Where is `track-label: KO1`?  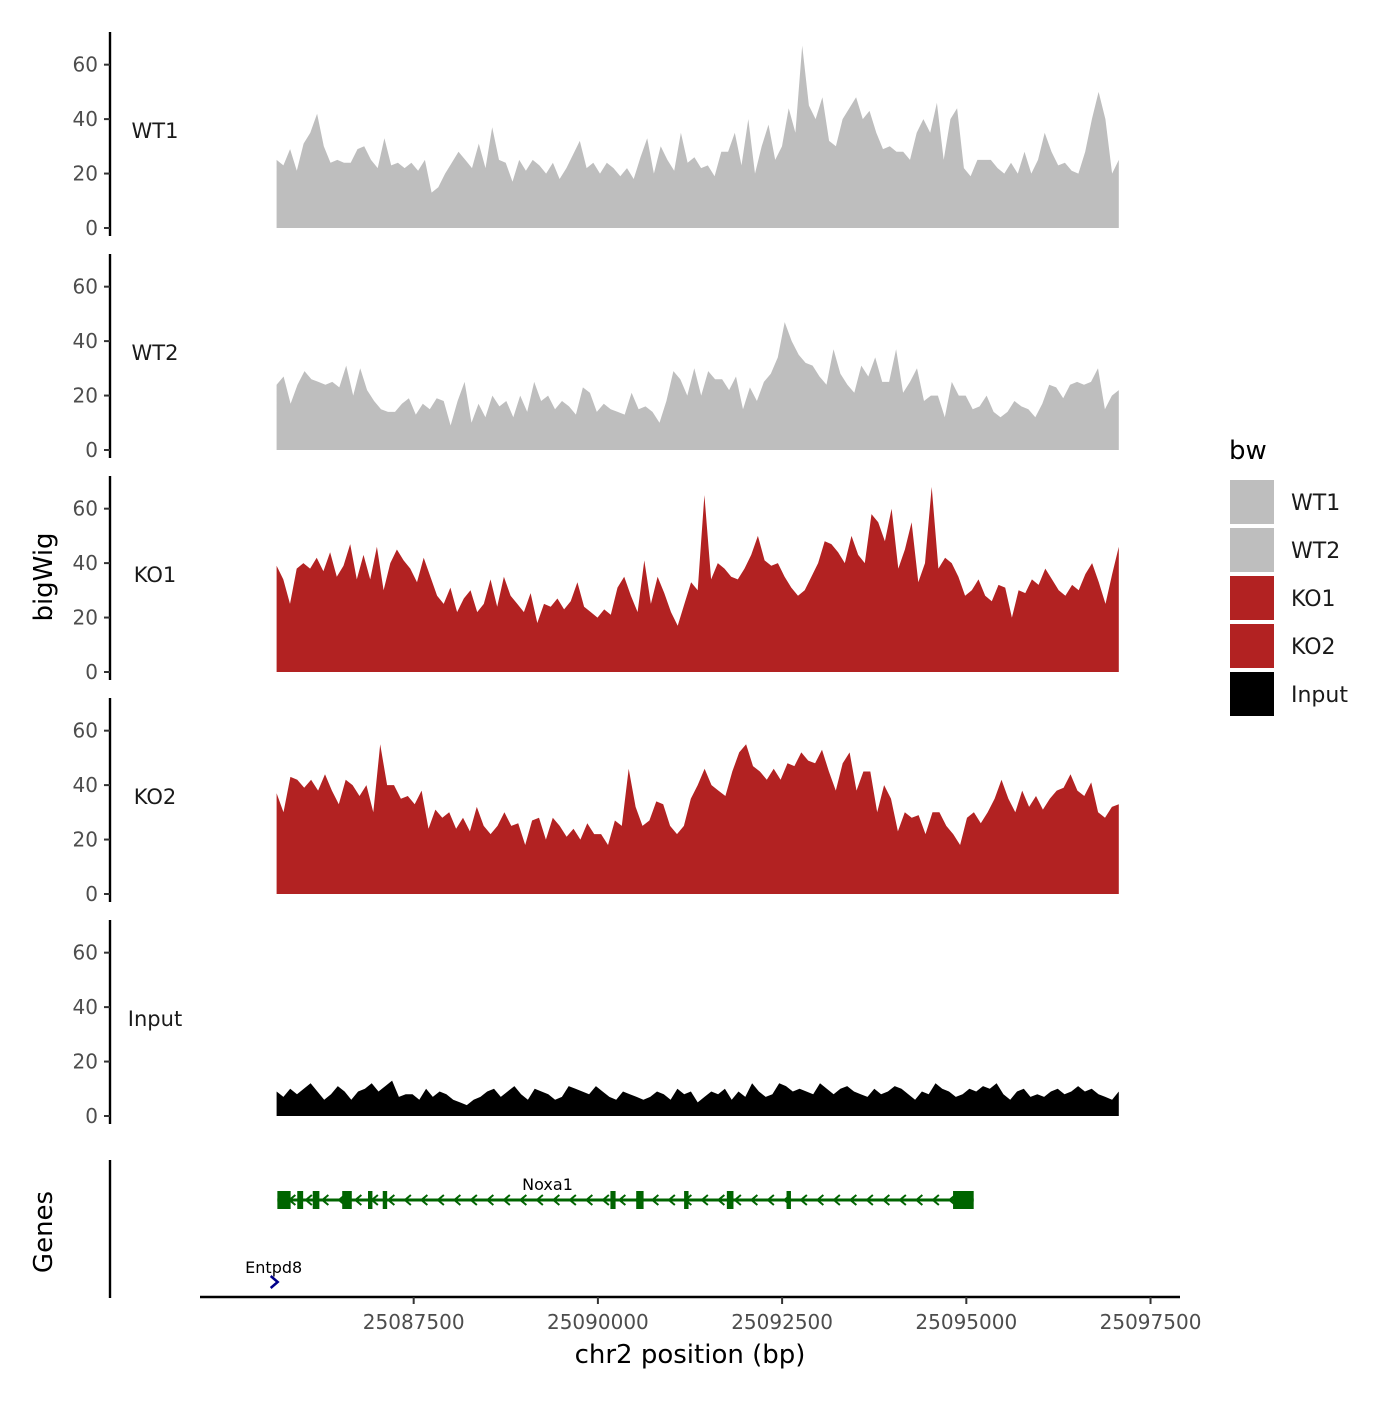 track-label: KO1 is located at coordinates (155, 575).